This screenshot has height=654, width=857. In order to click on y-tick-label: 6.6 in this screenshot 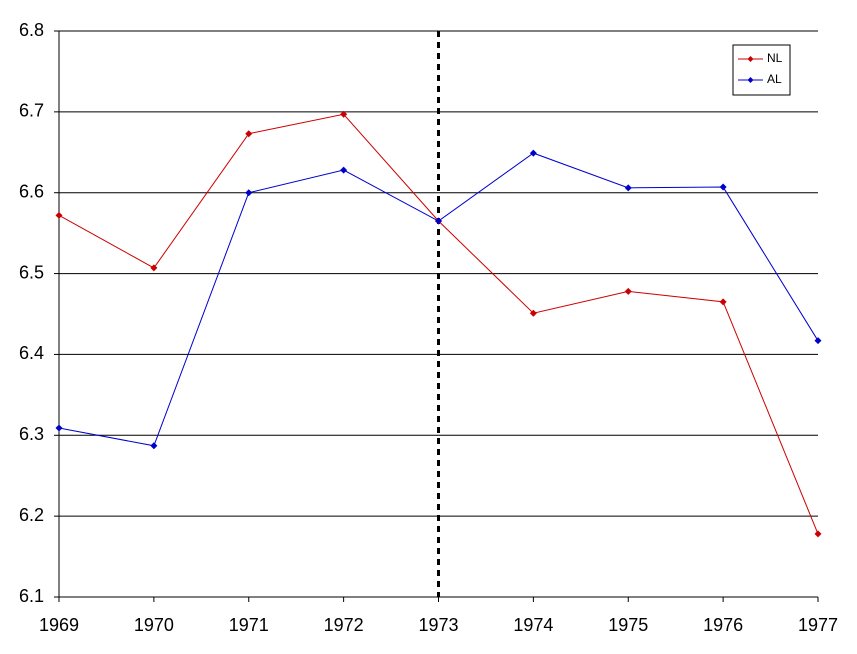, I will do `click(31, 191)`.